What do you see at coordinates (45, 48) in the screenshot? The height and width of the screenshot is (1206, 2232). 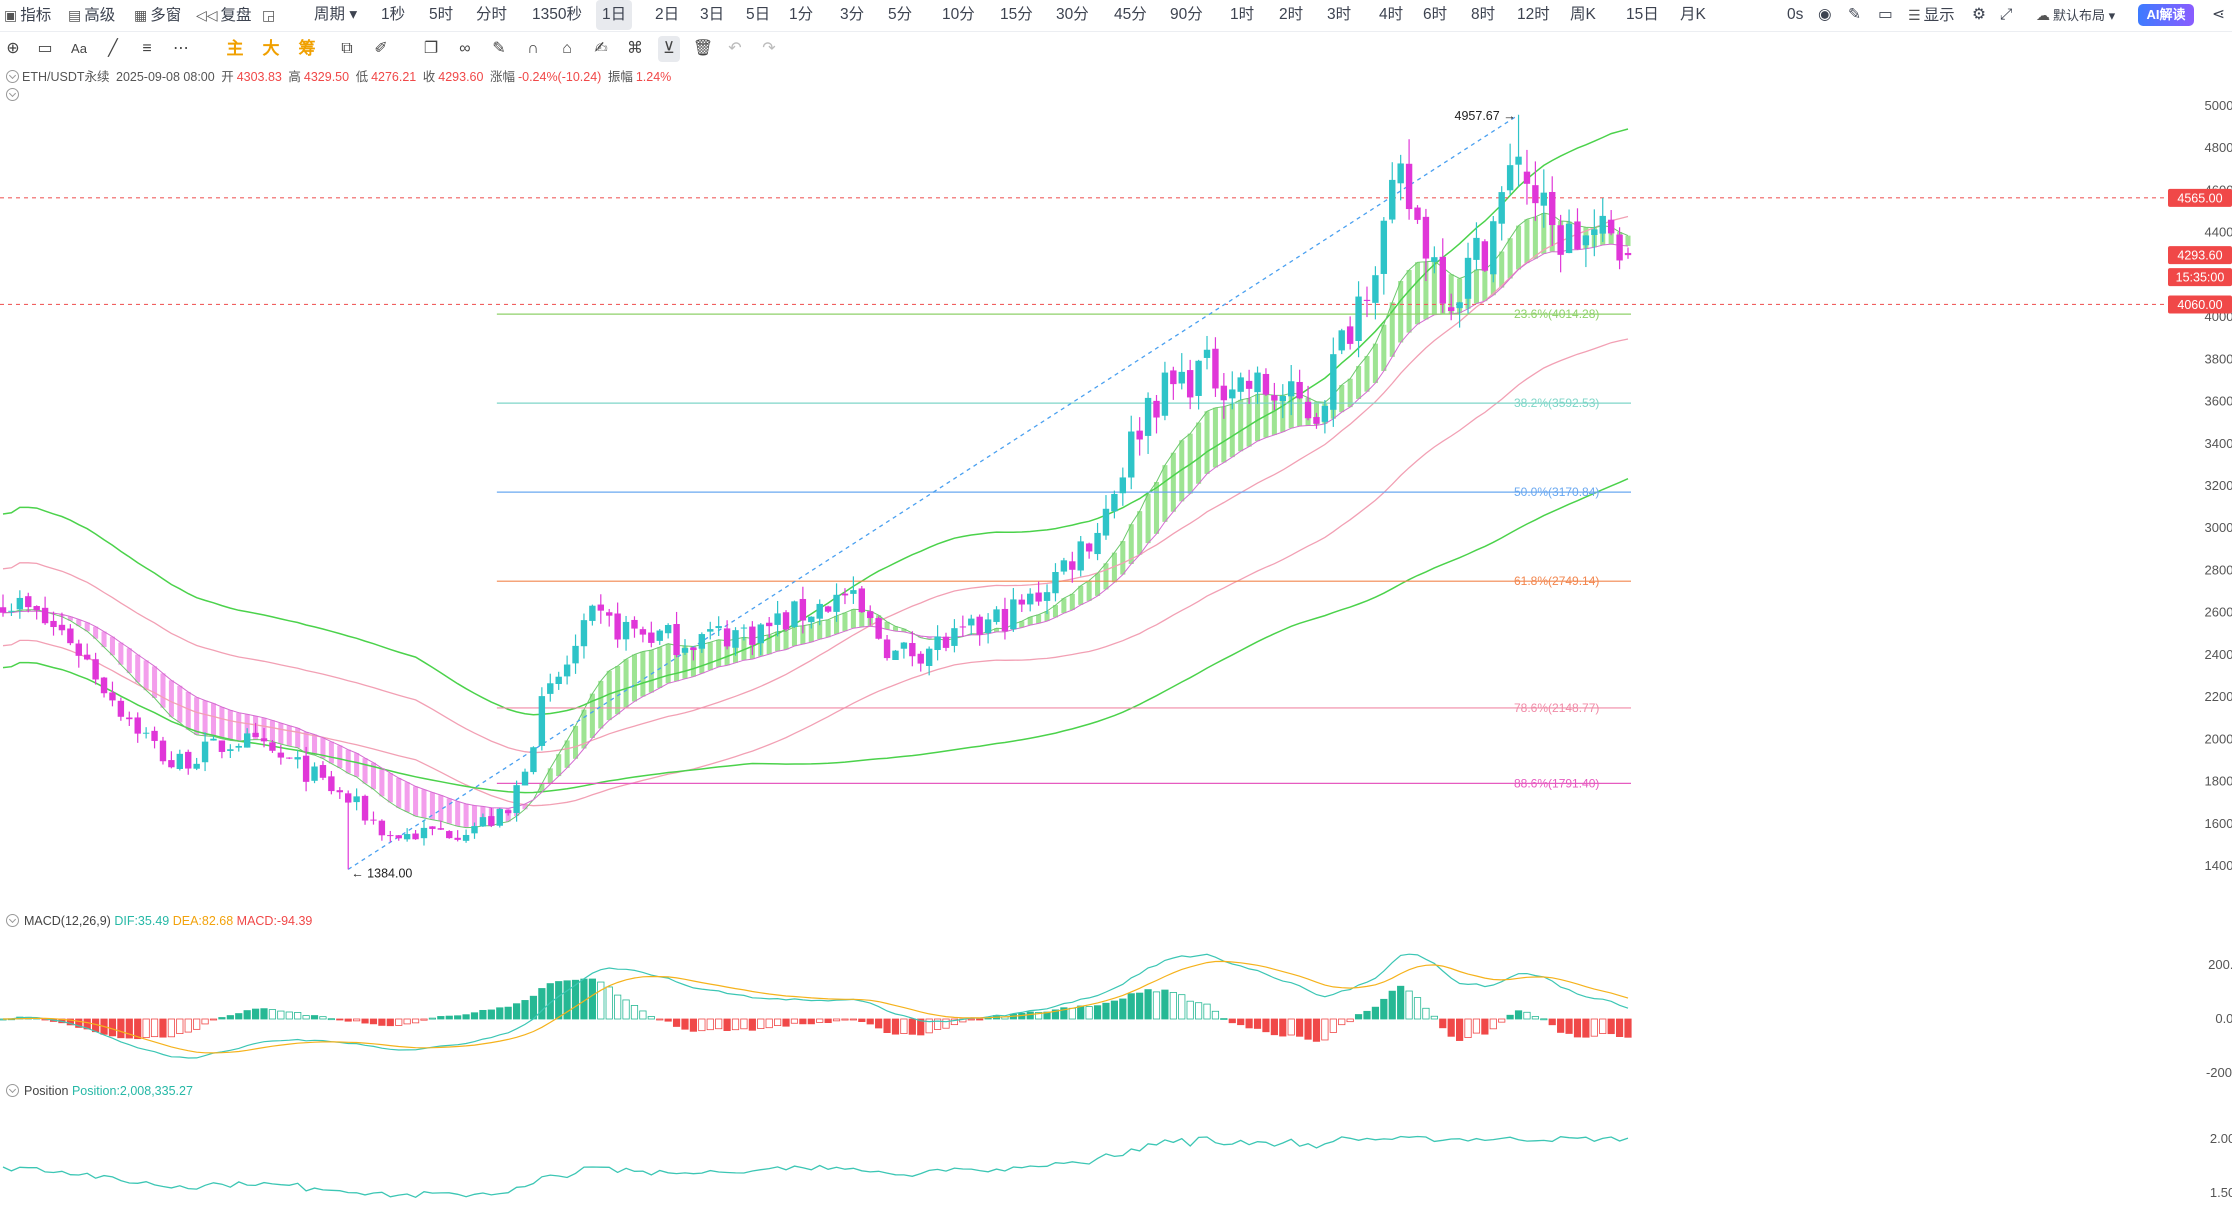 I see `rectangle-tool-icon: ▭` at bounding box center [45, 48].